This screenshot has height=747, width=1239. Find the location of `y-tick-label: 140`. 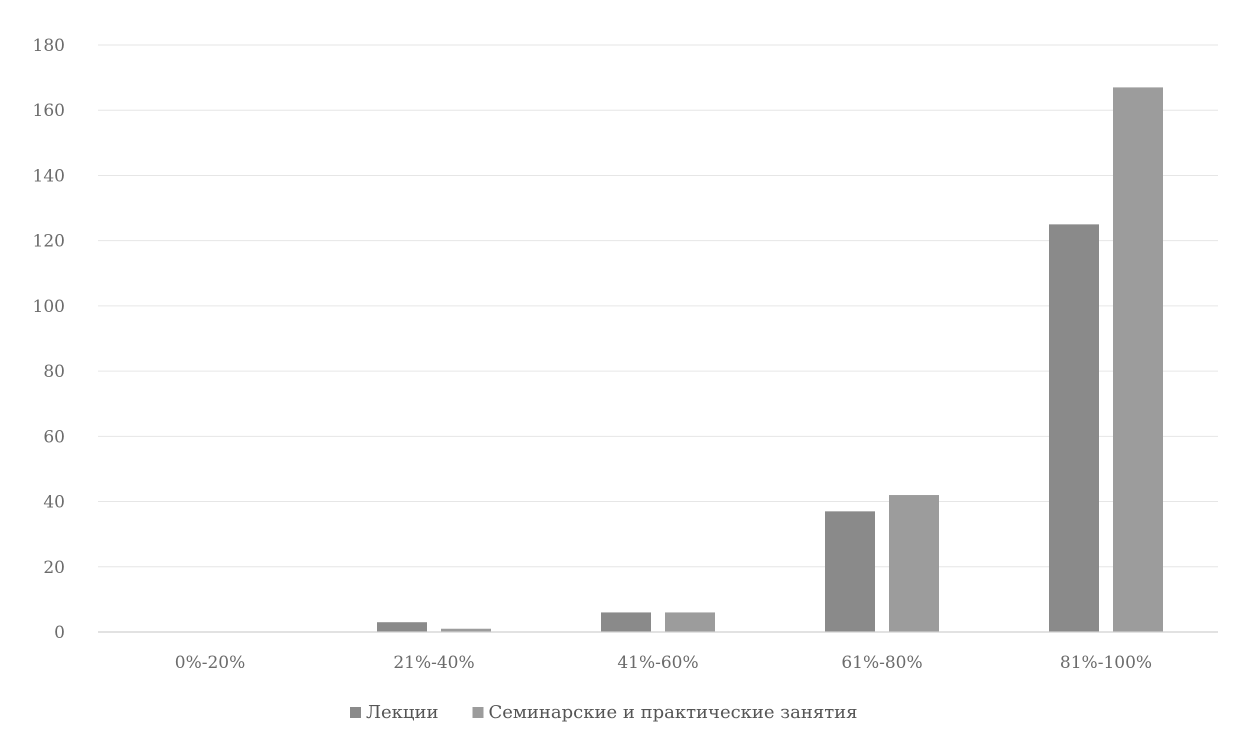

y-tick-label: 140 is located at coordinates (49, 176).